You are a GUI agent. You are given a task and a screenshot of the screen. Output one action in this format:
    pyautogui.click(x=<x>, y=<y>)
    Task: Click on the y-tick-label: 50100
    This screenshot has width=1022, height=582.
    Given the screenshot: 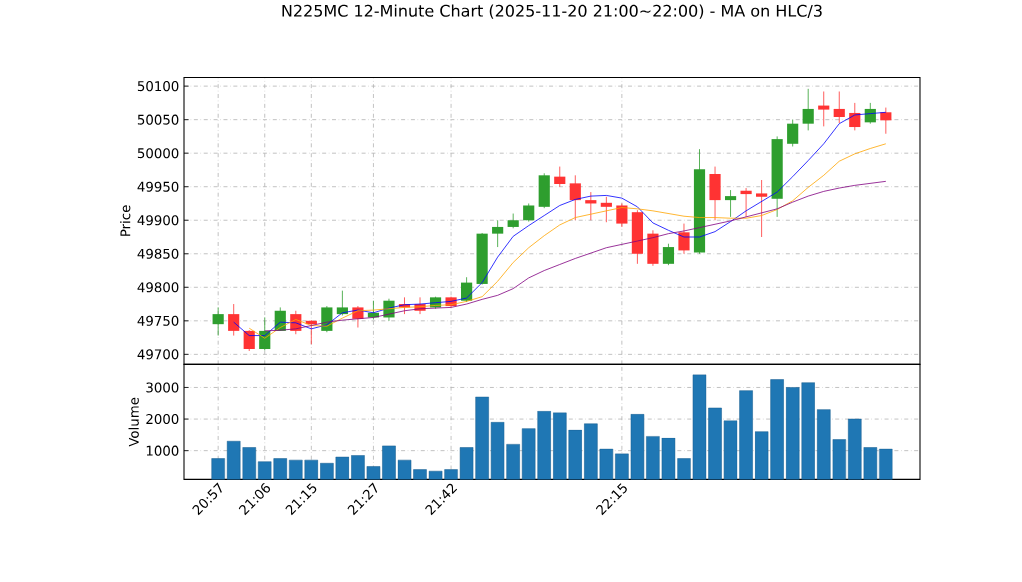 What is the action you would take?
    pyautogui.click(x=158, y=85)
    